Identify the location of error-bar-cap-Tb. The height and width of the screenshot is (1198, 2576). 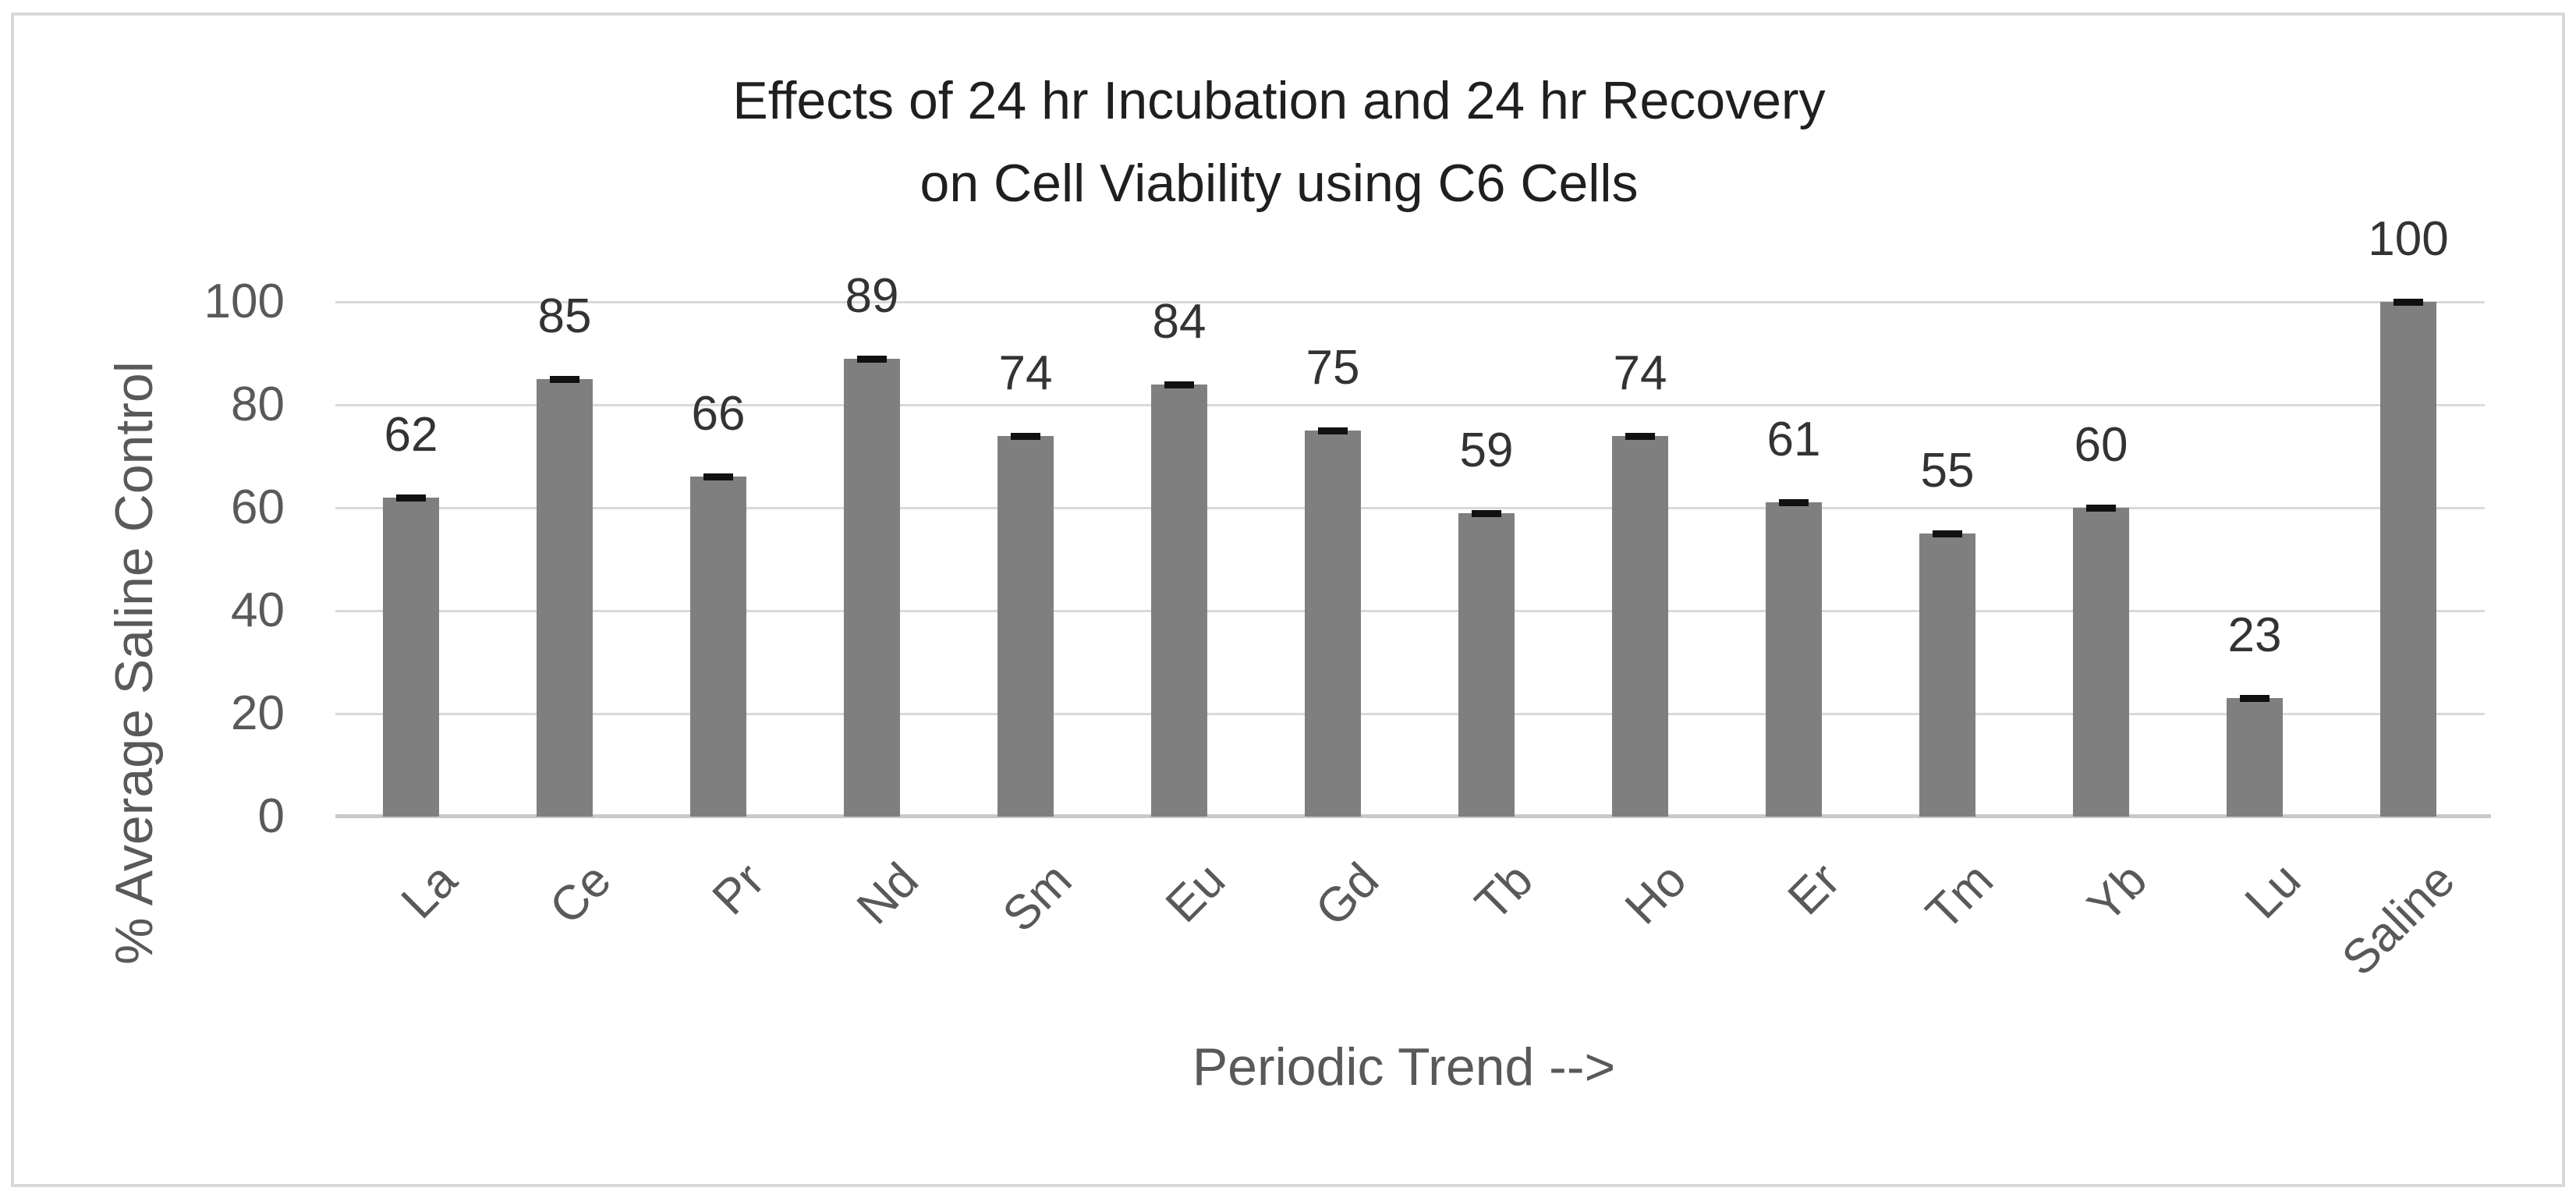
(1486, 513).